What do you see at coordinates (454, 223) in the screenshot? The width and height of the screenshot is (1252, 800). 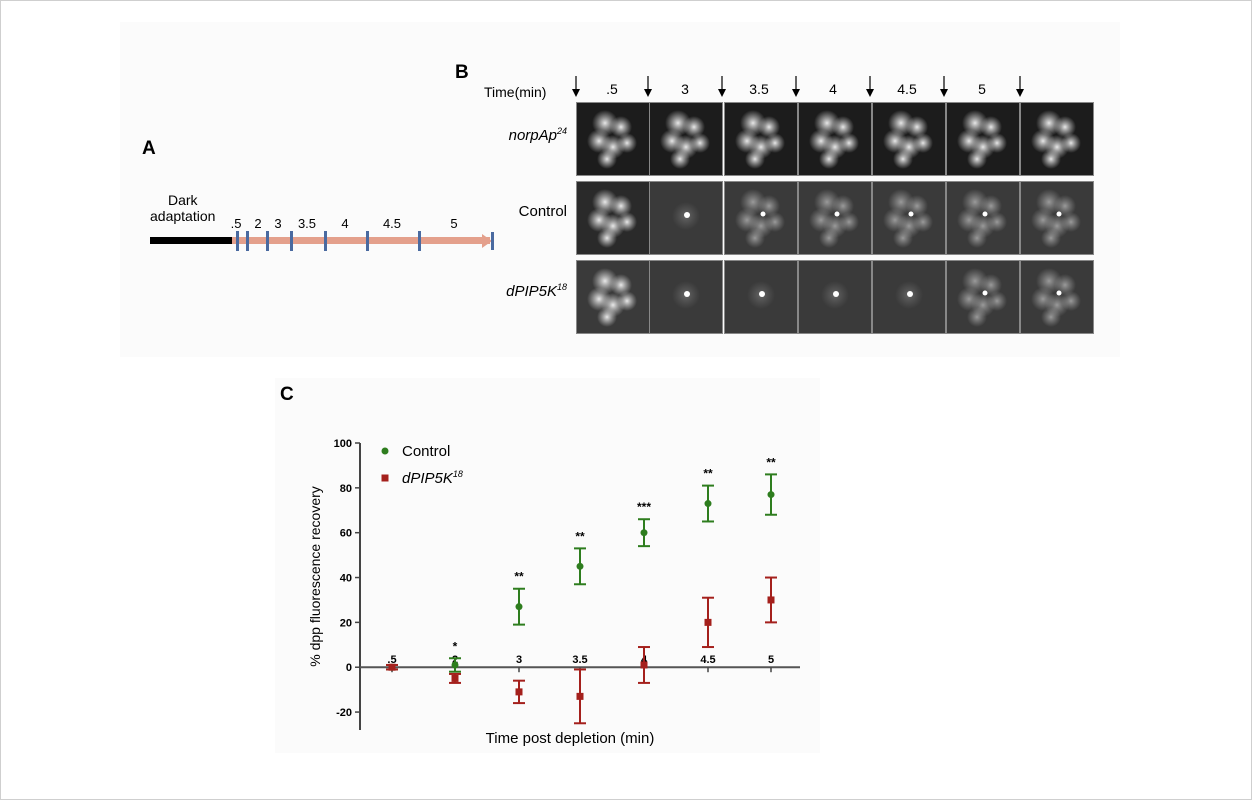 I see `timeline-label: 5` at bounding box center [454, 223].